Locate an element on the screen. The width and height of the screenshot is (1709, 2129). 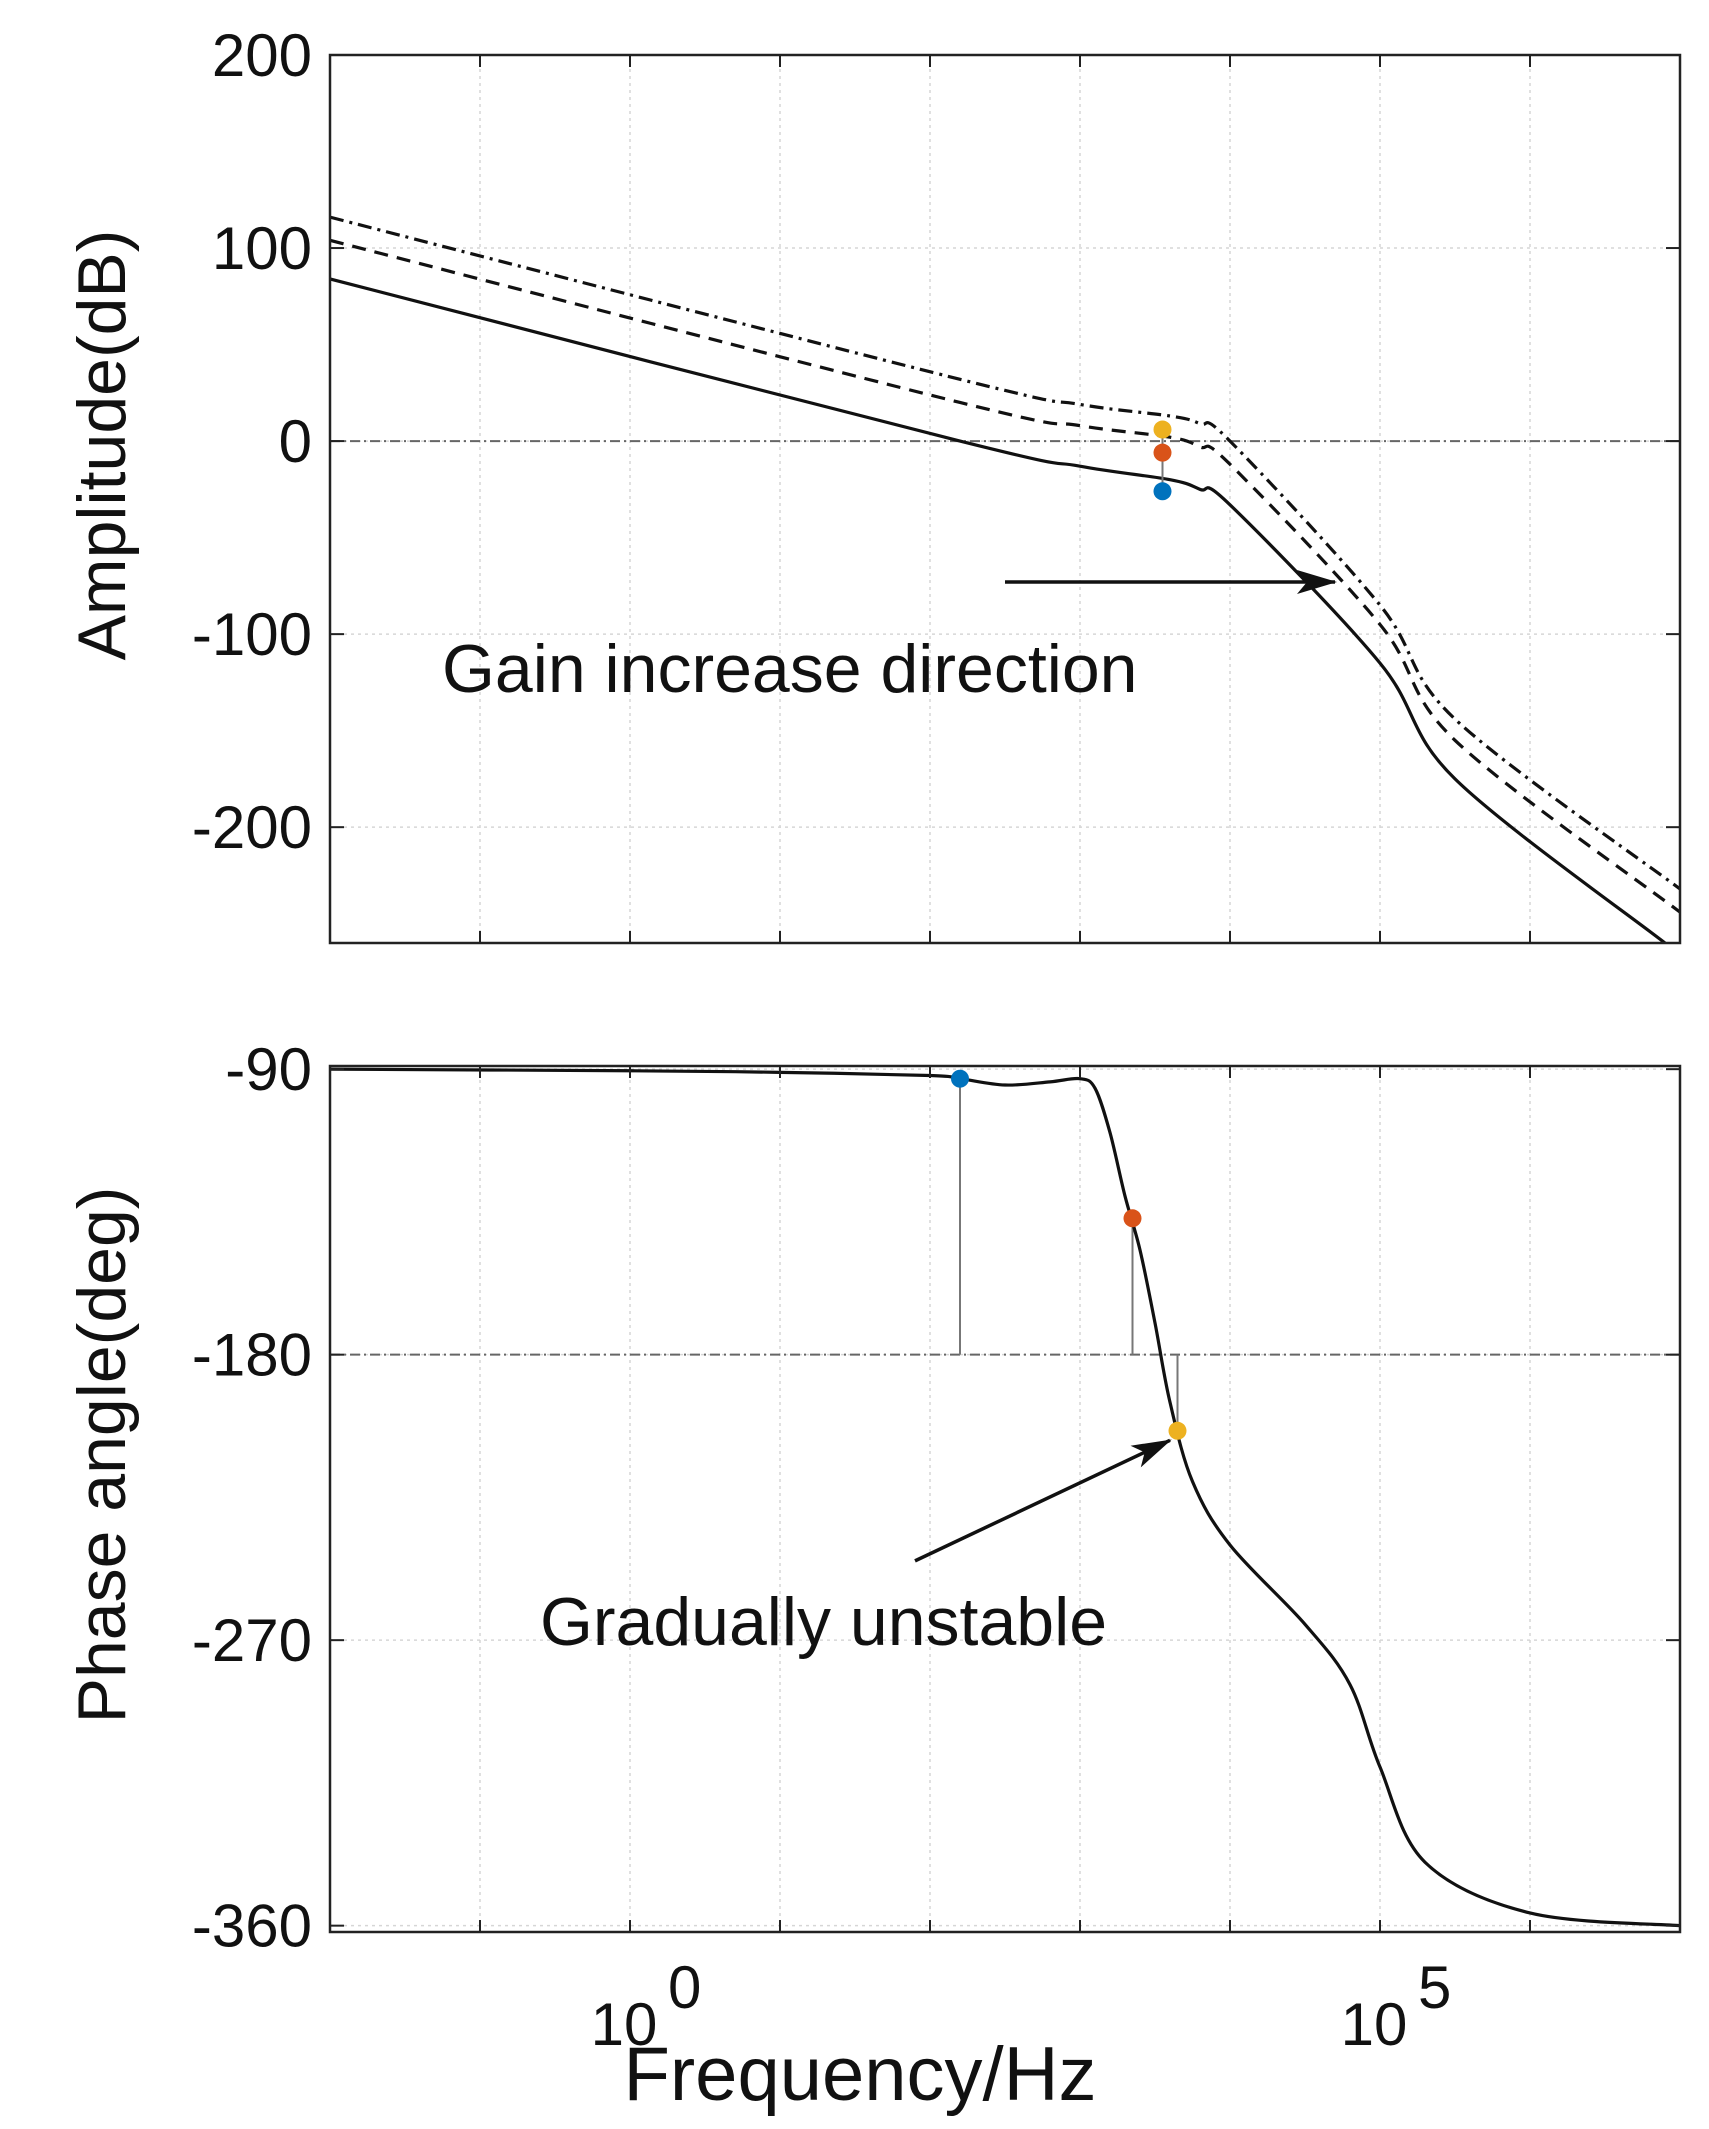
phase-marker-stems is located at coordinates (1069, 1254).